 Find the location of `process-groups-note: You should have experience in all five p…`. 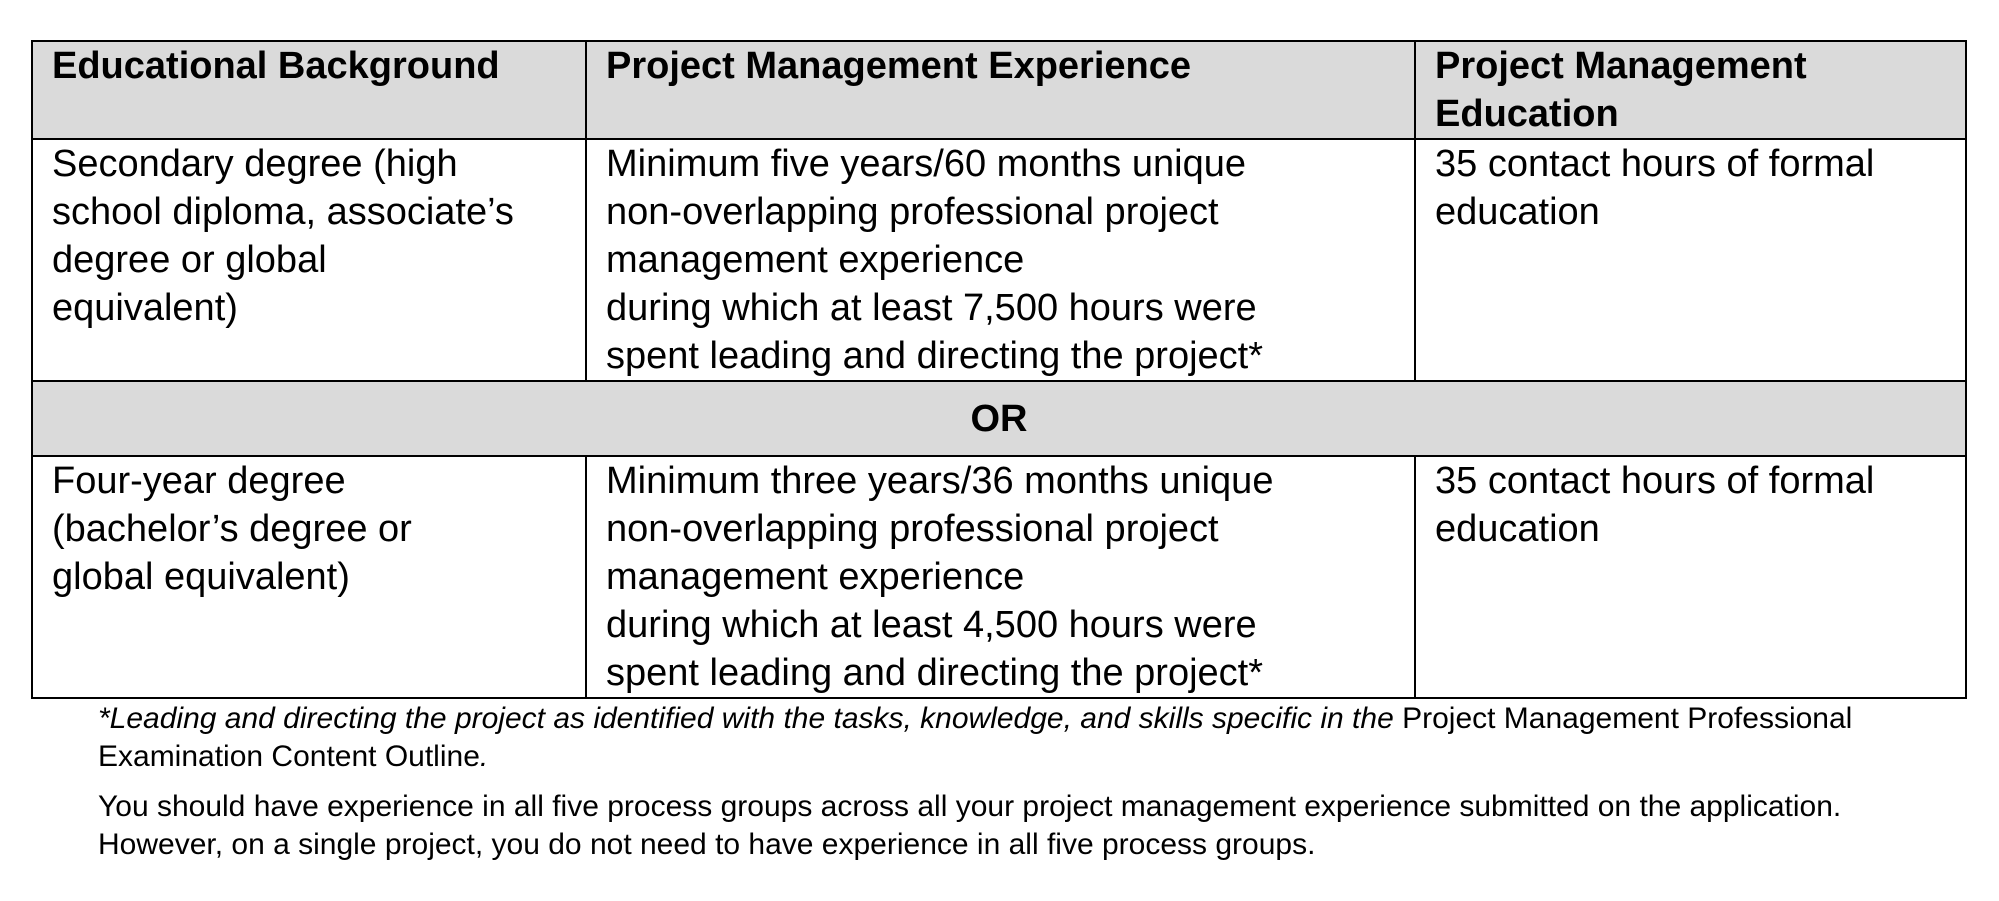

process-groups-note: You should have experience in all five p… is located at coordinates (970, 825).